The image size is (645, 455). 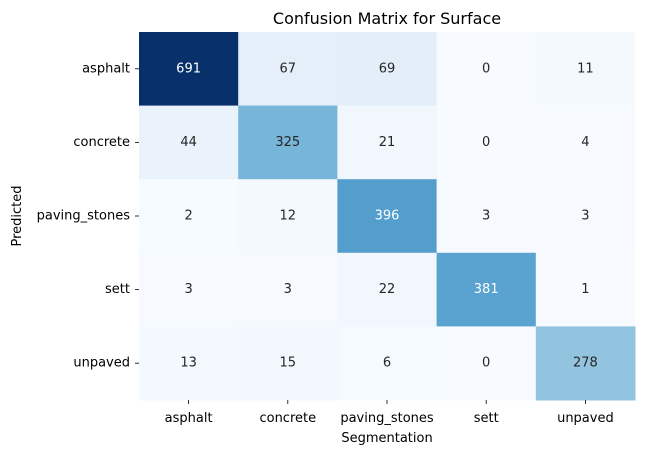 I want to click on heatmap-cell-asphalt-unpaved, so click(x=585, y=69).